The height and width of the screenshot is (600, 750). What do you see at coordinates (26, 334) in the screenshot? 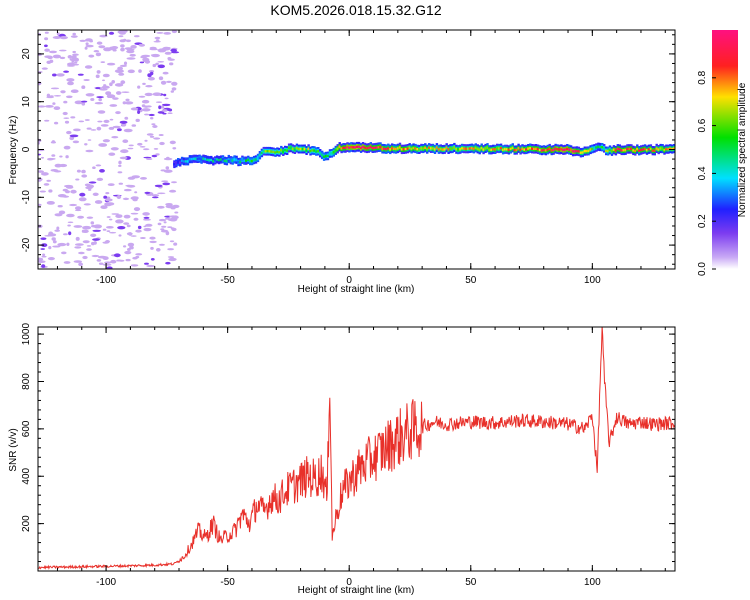
I see `snr-y-tick-label: 1000` at bounding box center [26, 334].